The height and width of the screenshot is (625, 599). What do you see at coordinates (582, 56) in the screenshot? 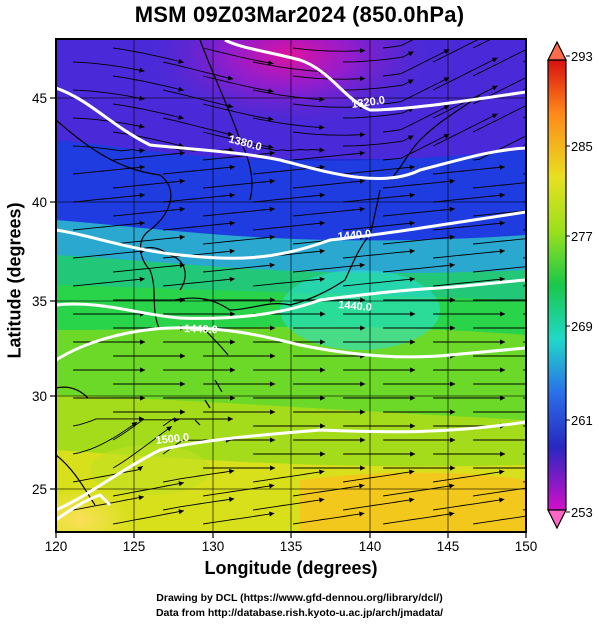
I see `colorbar-label: 293` at bounding box center [582, 56].